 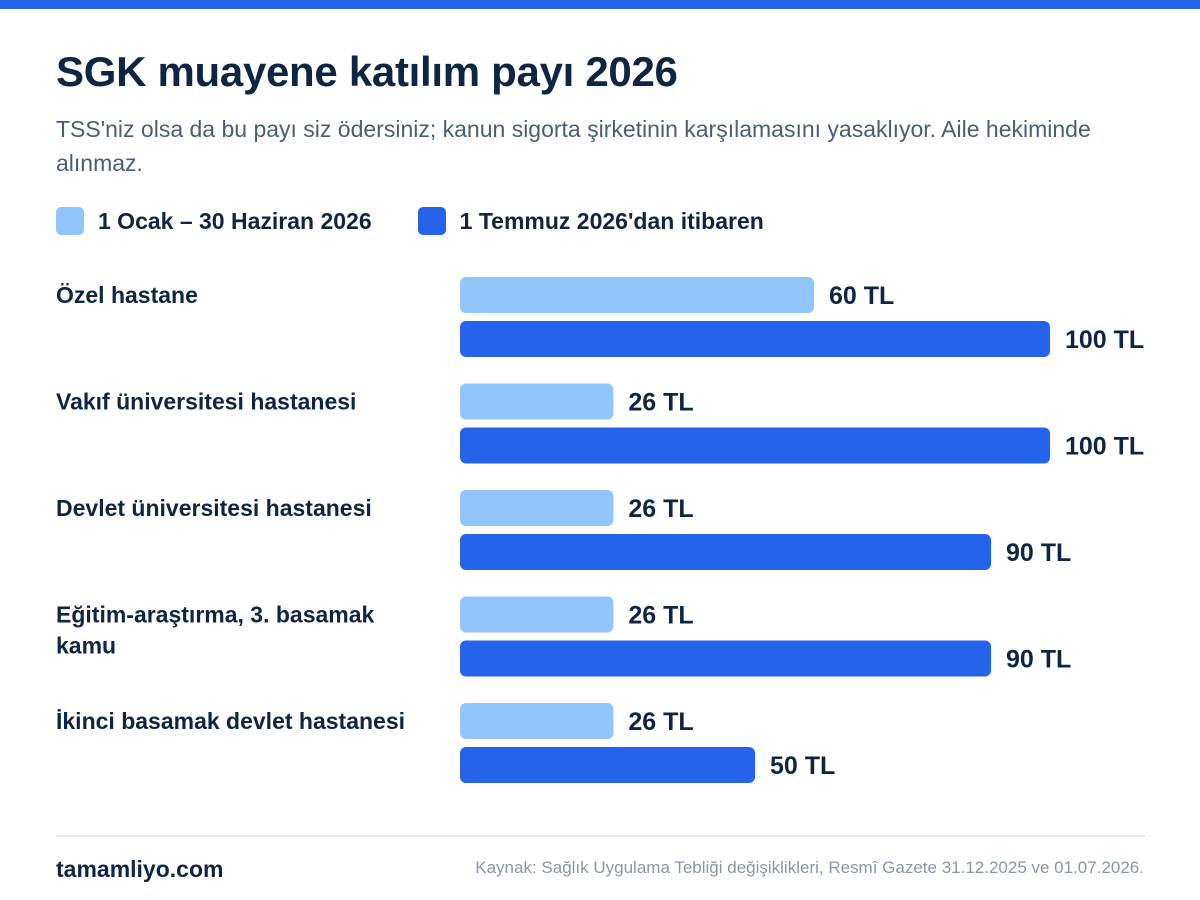 I want to click on value-label: 60 TL, so click(x=861, y=296).